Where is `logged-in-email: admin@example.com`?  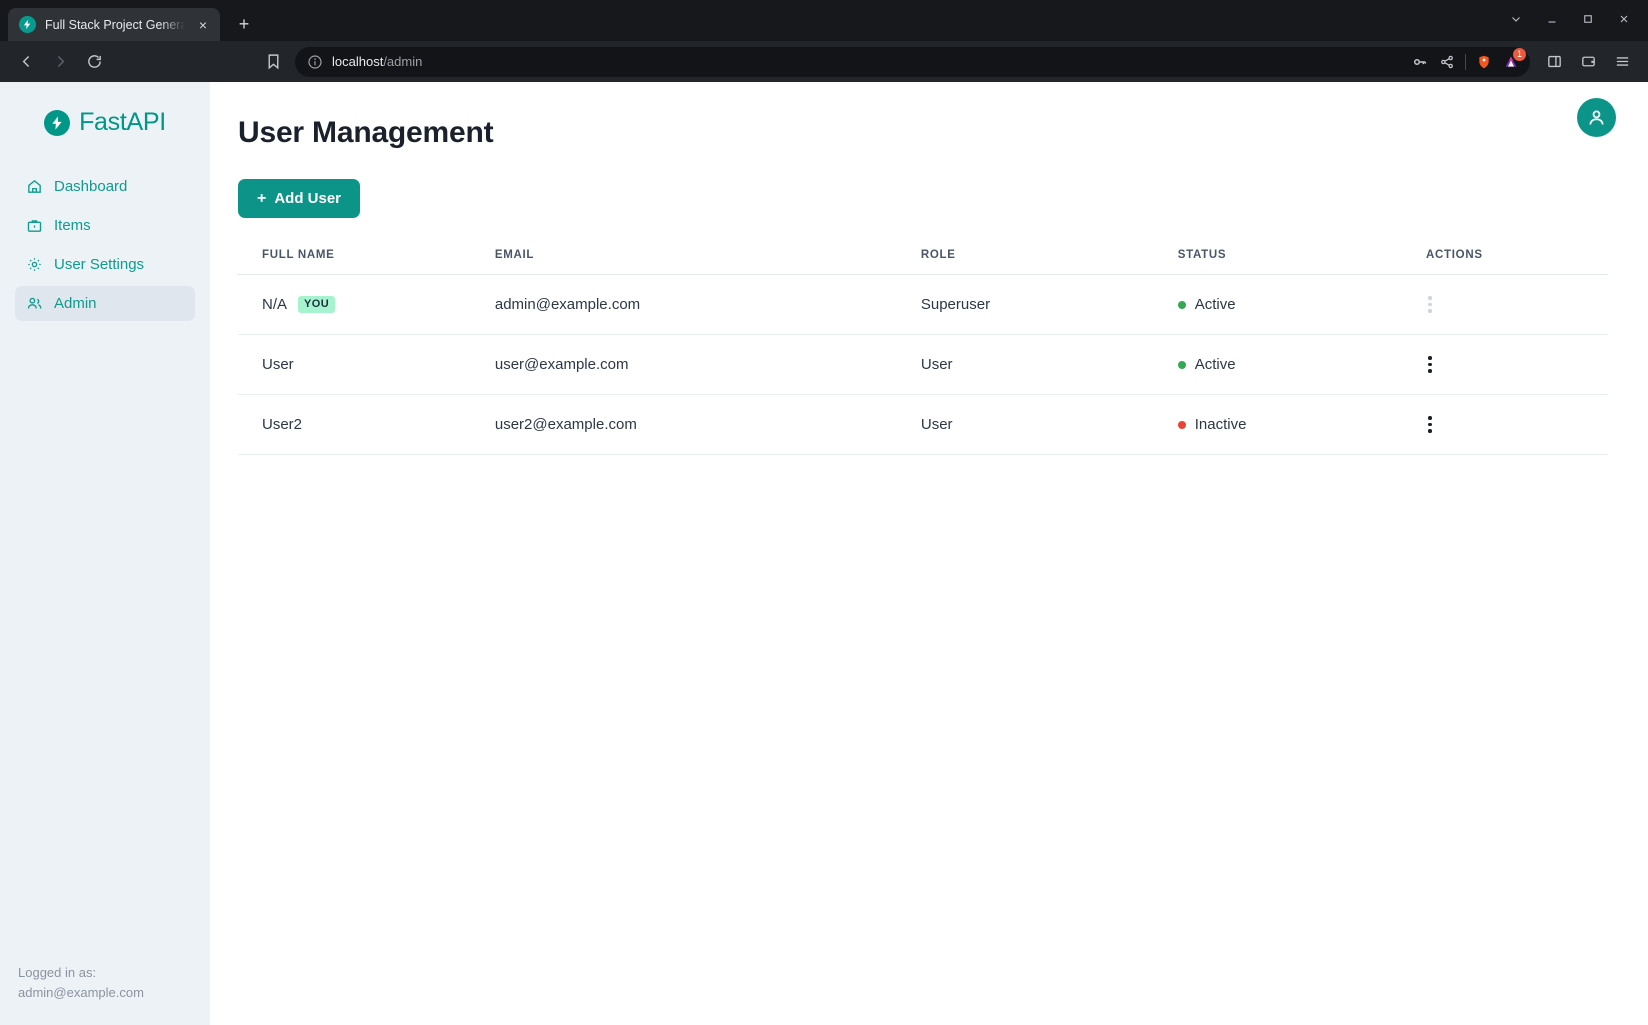 logged-in-email: admin@example.com is located at coordinates (81, 992).